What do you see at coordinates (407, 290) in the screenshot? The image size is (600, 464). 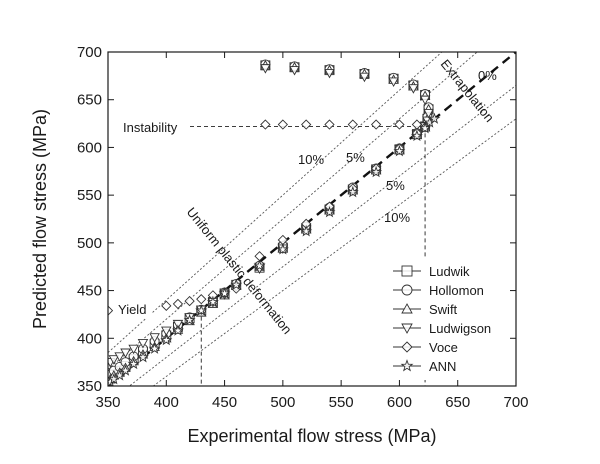 I see `legend-marker-hollomon` at bounding box center [407, 290].